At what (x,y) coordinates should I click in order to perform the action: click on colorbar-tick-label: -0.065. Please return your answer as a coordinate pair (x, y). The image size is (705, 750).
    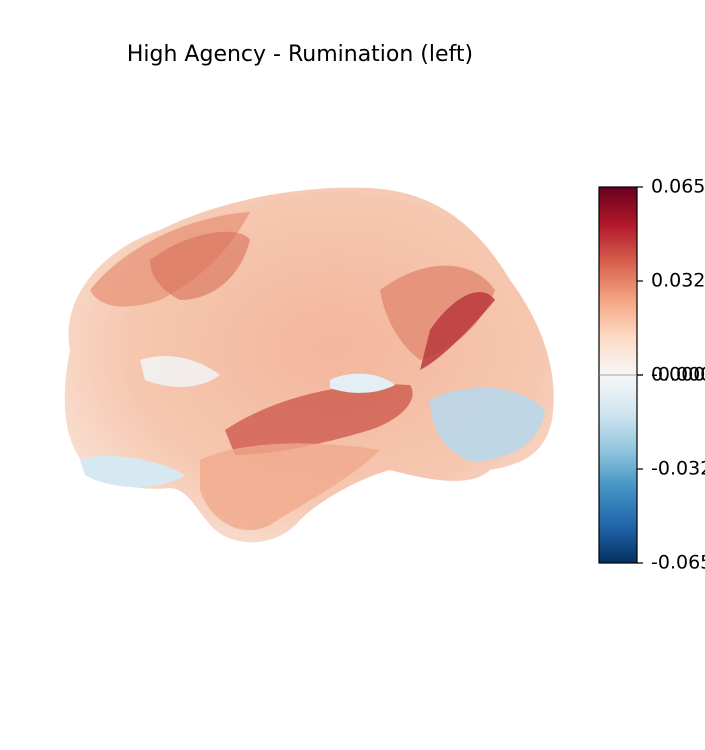
    Looking at the image, I should click on (678, 563).